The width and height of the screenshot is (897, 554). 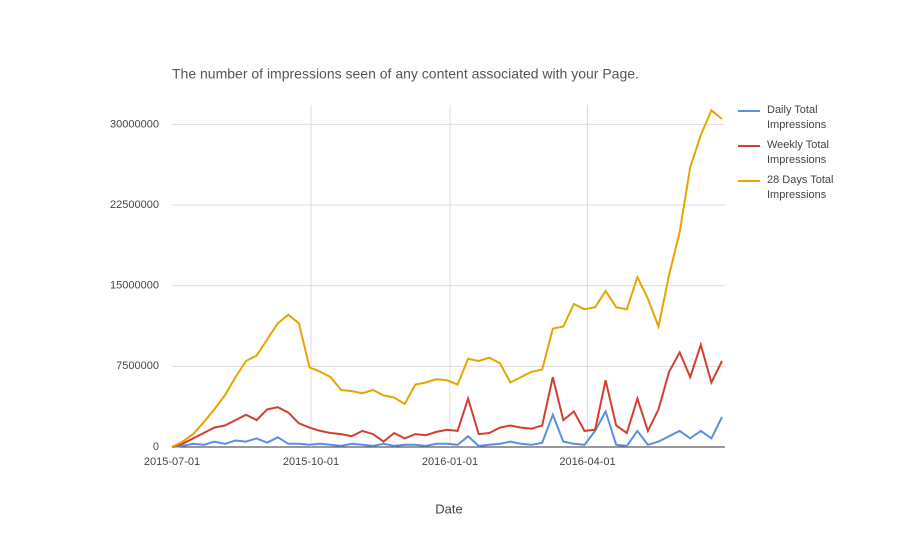 I want to click on x-axis-label: Date, so click(x=448, y=508).